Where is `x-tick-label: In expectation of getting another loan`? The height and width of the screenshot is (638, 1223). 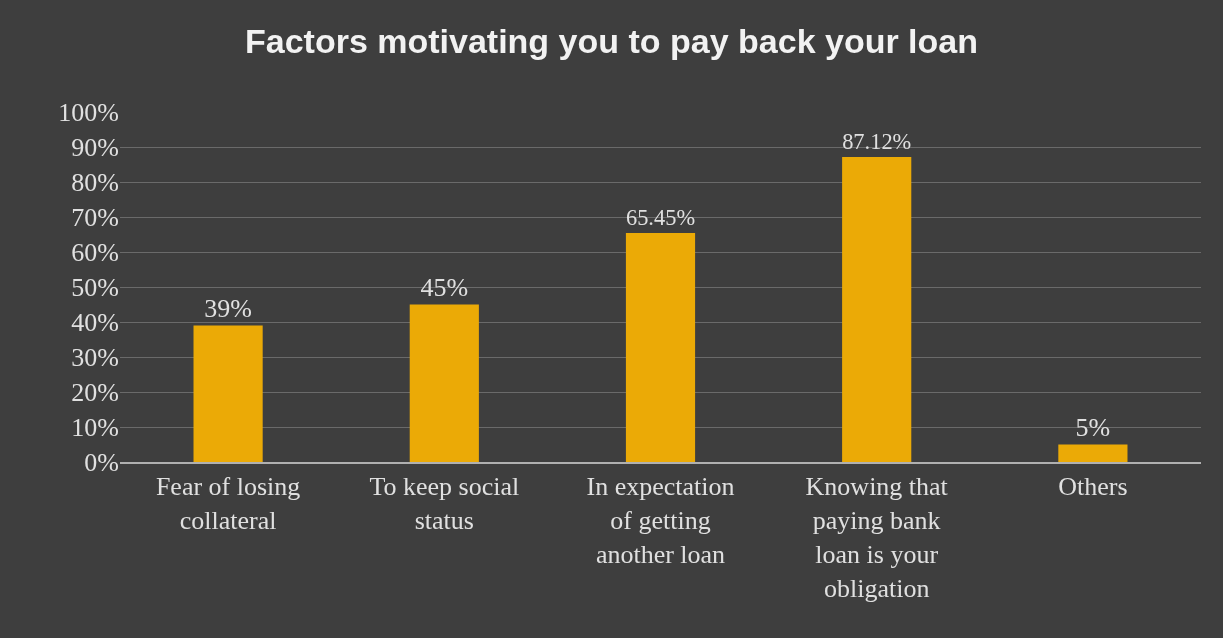
x-tick-label: In expectation of getting another loan is located at coordinates (660, 520).